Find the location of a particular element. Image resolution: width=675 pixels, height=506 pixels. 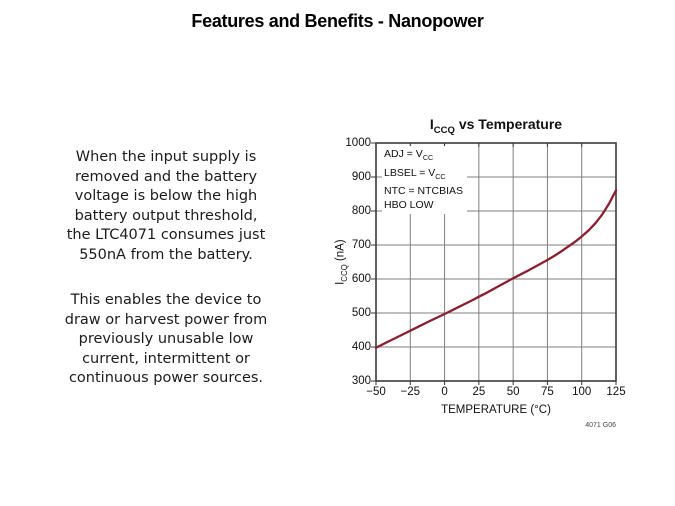

annotation-line: NTC = NTCBIAS is located at coordinates (424, 191).